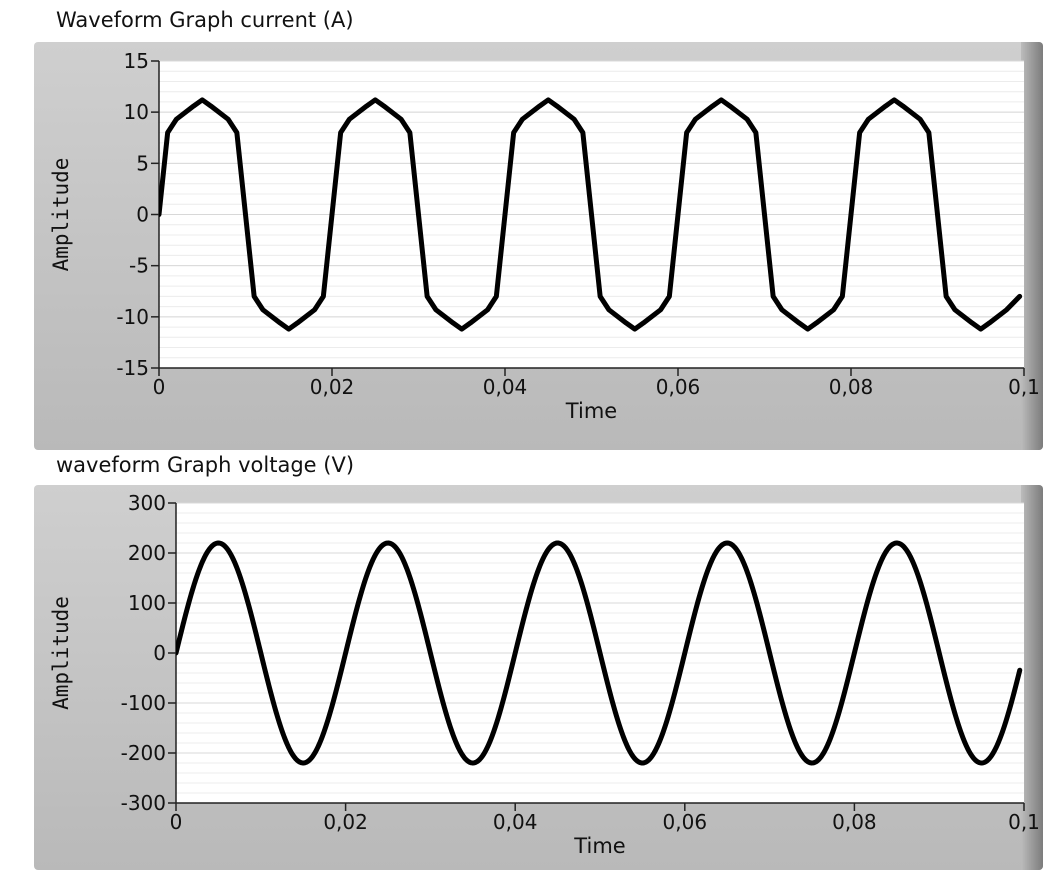  I want to click on y-tick-label: -300, so click(143, 803).